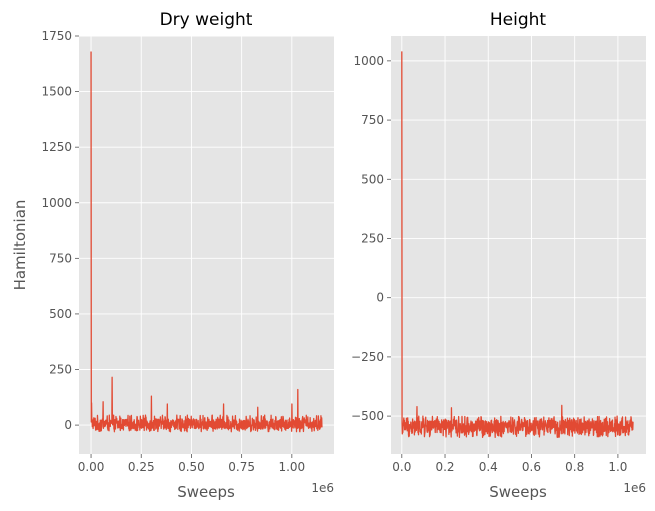 This screenshot has width=655, height=511. I want to click on height-x-tick-label: 0.0, so click(401, 467).